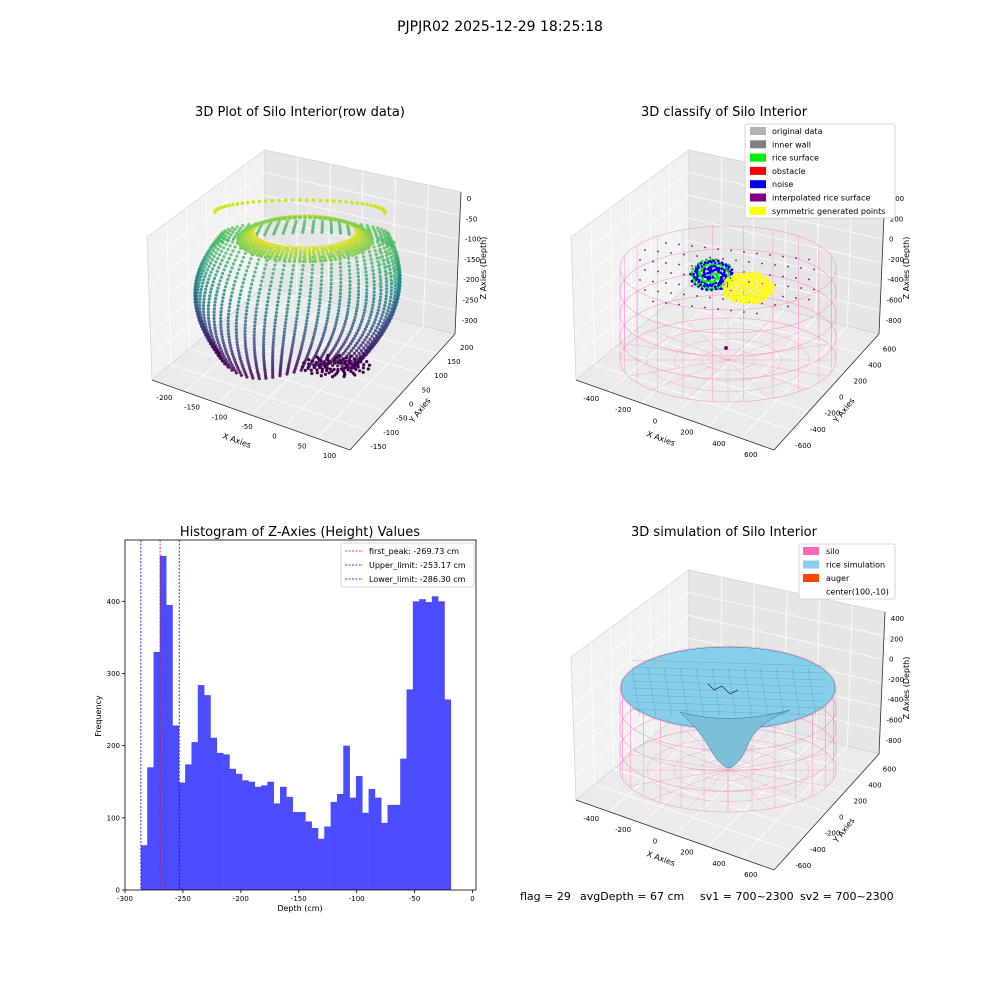 The height and width of the screenshot is (1000, 1000). Describe the element at coordinates (750, 875) in the screenshot. I see `simulation-x-tick-label: 600` at that location.